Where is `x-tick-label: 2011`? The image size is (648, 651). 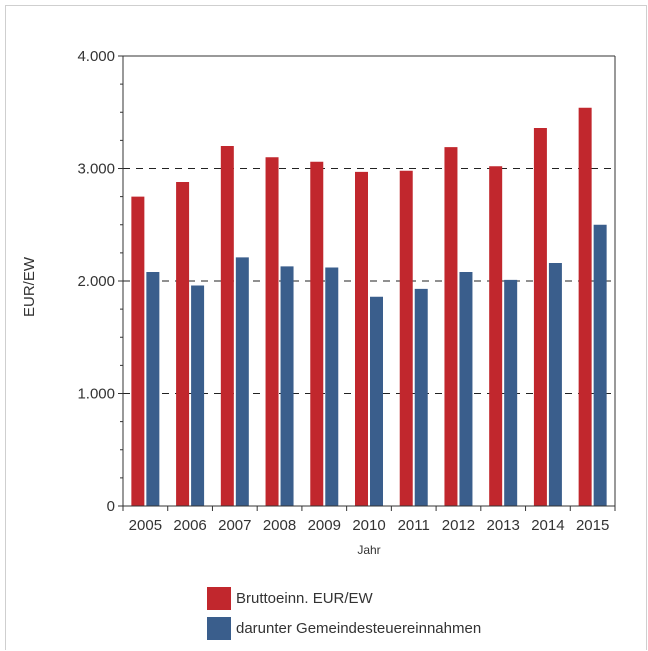 x-tick-label: 2011 is located at coordinates (414, 525).